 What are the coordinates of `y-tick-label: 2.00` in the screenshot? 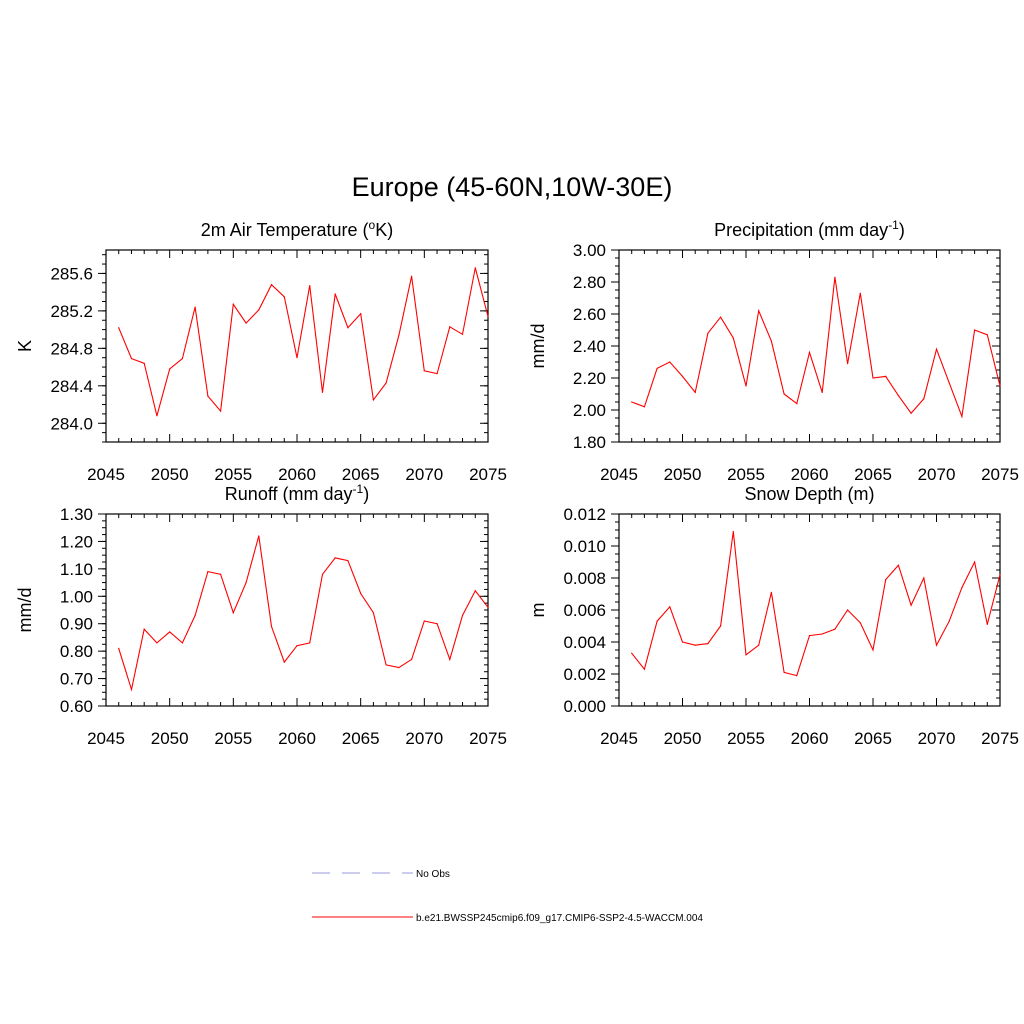 It's located at (589, 410).